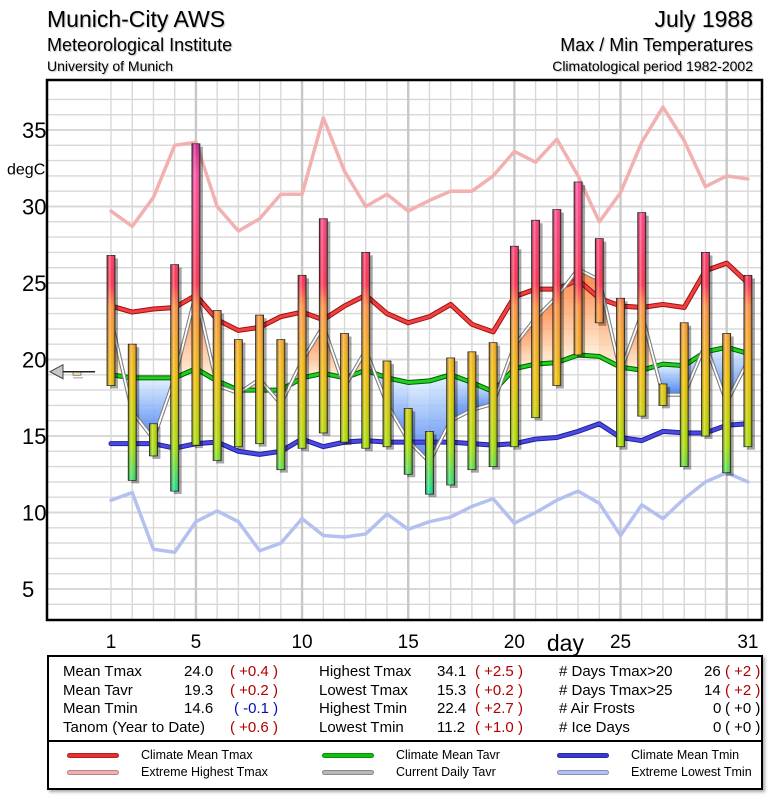 This screenshot has width=775, height=800. Describe the element at coordinates (408, 642) in the screenshot. I see `x-tick-label: 15` at that location.